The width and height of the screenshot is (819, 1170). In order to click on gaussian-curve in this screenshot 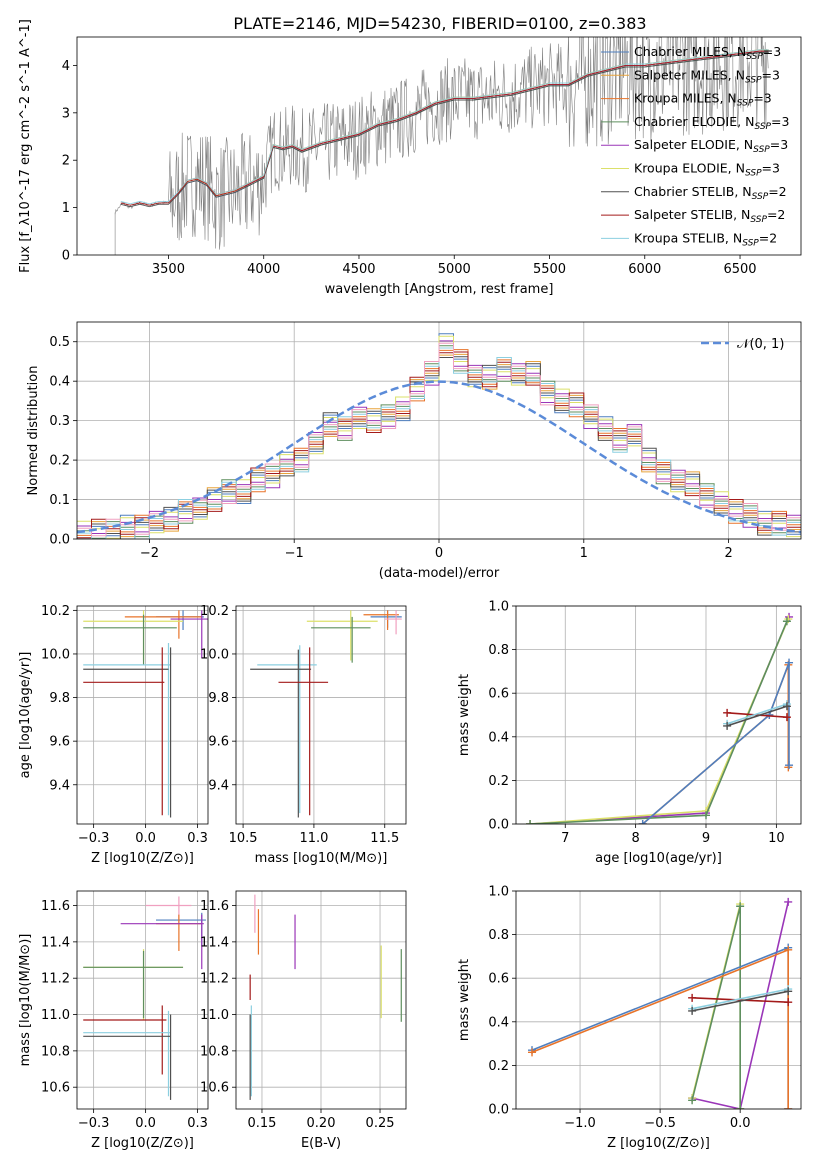, I will do `click(439, 457)`.